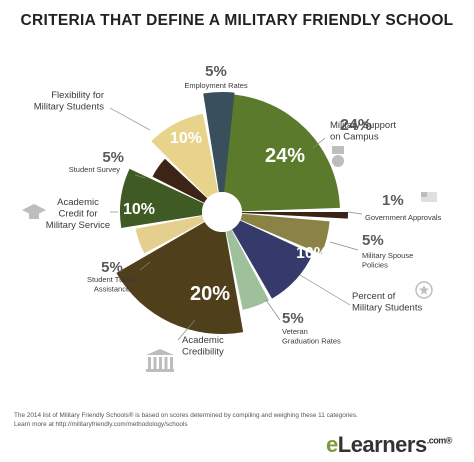 This screenshot has width=474, height=462. Describe the element at coordinates (387, 255) in the screenshot. I see `callout-label: Military Spouse` at that location.